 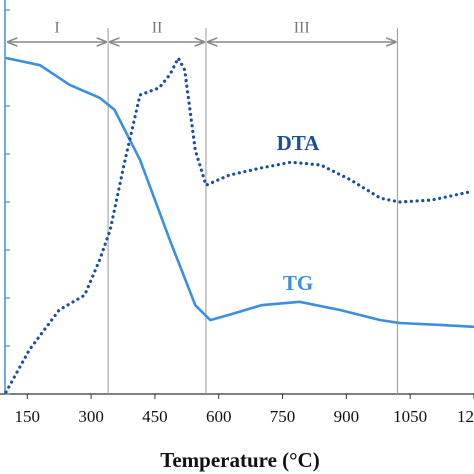 What do you see at coordinates (298, 283) in the screenshot?
I see `series-label: TG` at bounding box center [298, 283].